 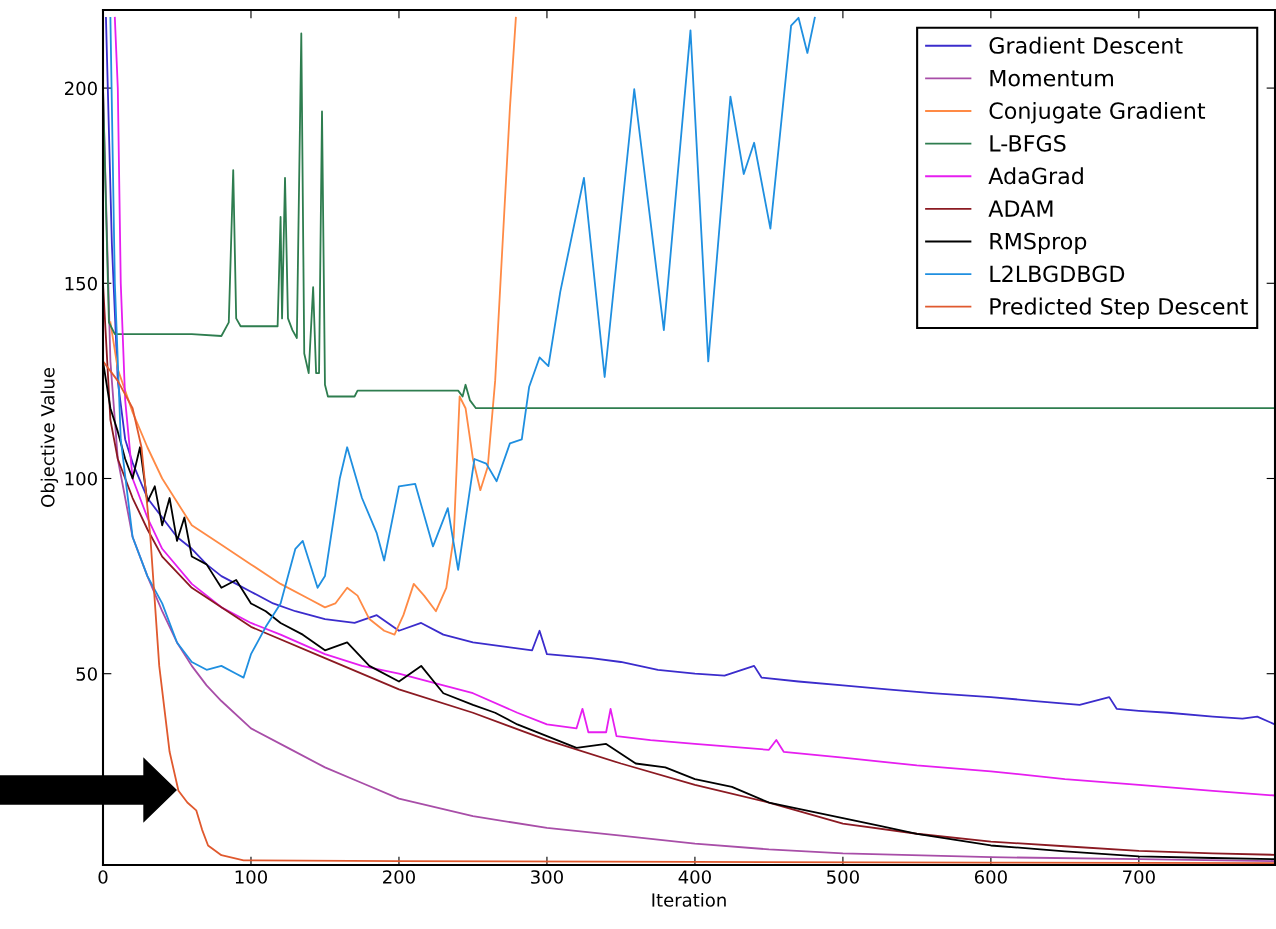 What do you see at coordinates (81, 88) in the screenshot?
I see `y-tick-label: 200` at bounding box center [81, 88].